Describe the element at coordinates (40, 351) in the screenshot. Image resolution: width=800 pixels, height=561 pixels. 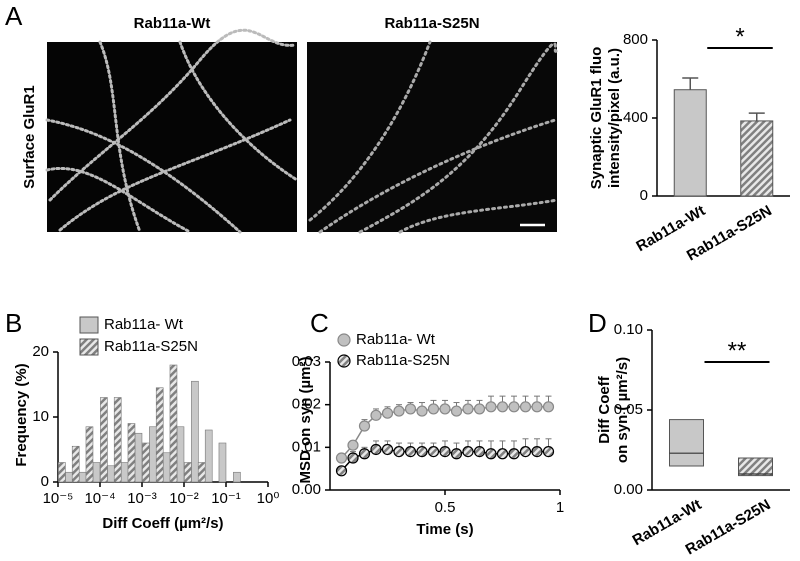
I see `y-tick-label: 20` at that location.